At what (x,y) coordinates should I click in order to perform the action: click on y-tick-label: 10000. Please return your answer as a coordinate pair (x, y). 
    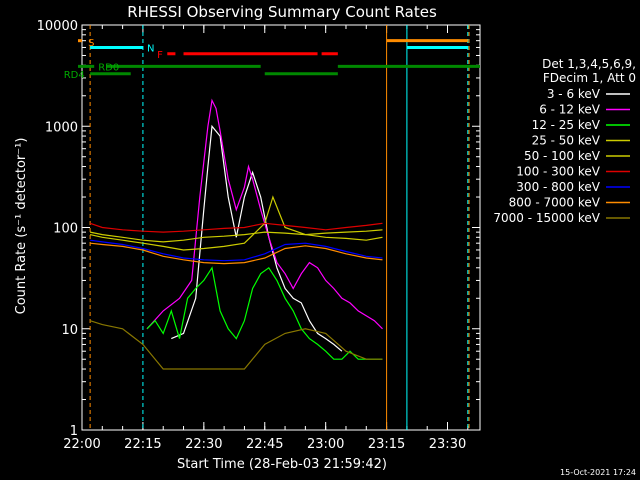
    Looking at the image, I should click on (57, 26).